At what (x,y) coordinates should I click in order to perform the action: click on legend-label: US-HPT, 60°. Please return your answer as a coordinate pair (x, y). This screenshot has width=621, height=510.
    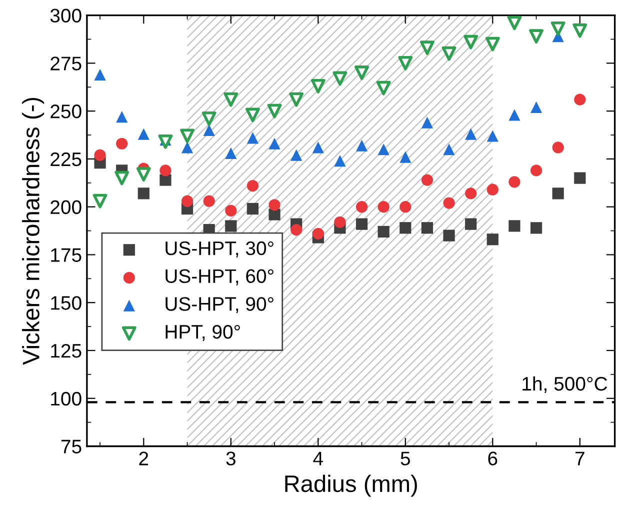
    Looking at the image, I should click on (220, 277).